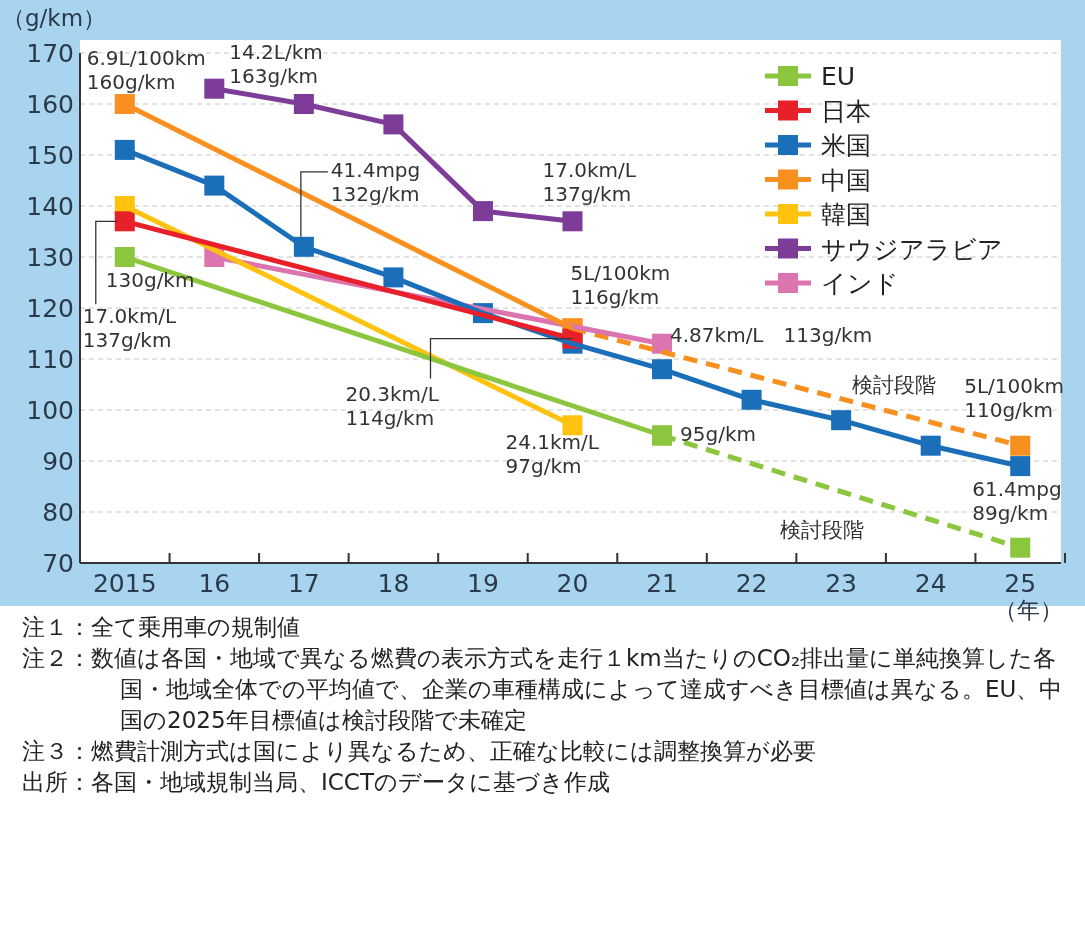  Describe the element at coordinates (50, 410) in the screenshot. I see `y-tick-label: 100` at that location.